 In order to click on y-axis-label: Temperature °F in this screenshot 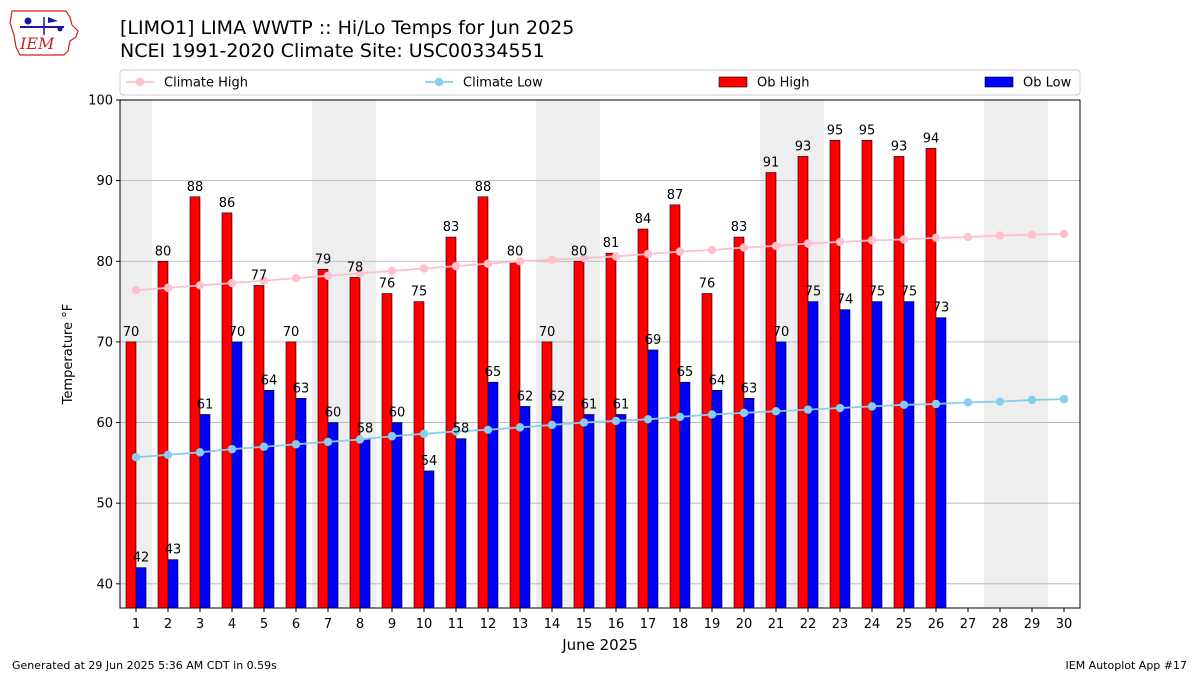, I will do `click(68, 354)`.